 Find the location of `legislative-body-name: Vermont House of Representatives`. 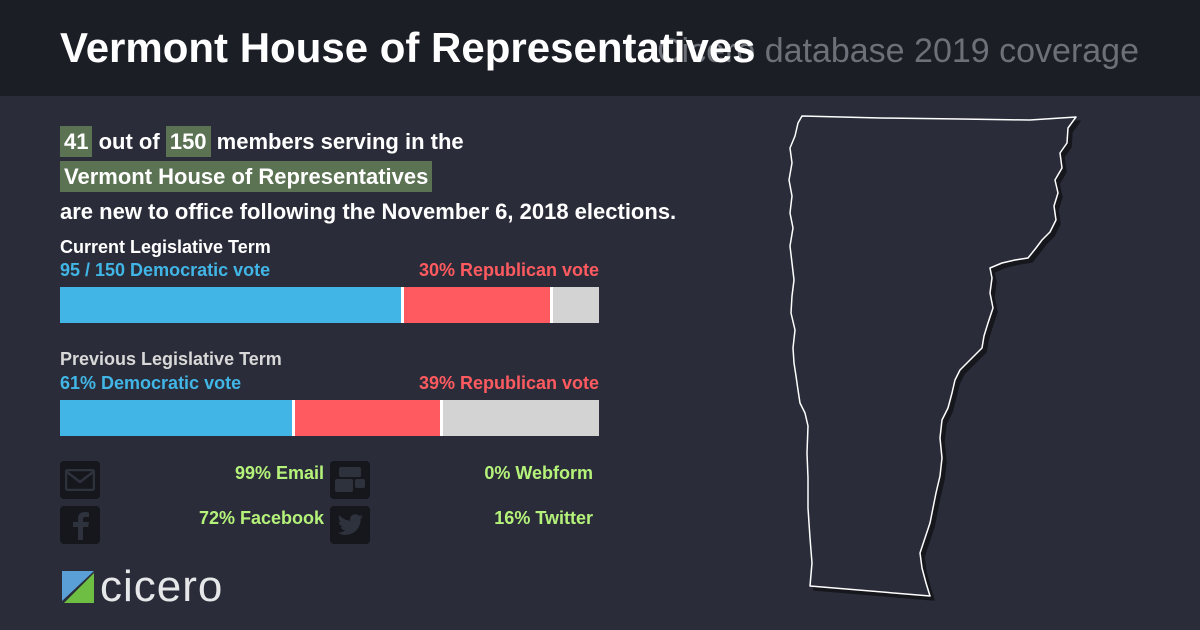

legislative-body-name: Vermont House of Representatives is located at coordinates (246, 176).